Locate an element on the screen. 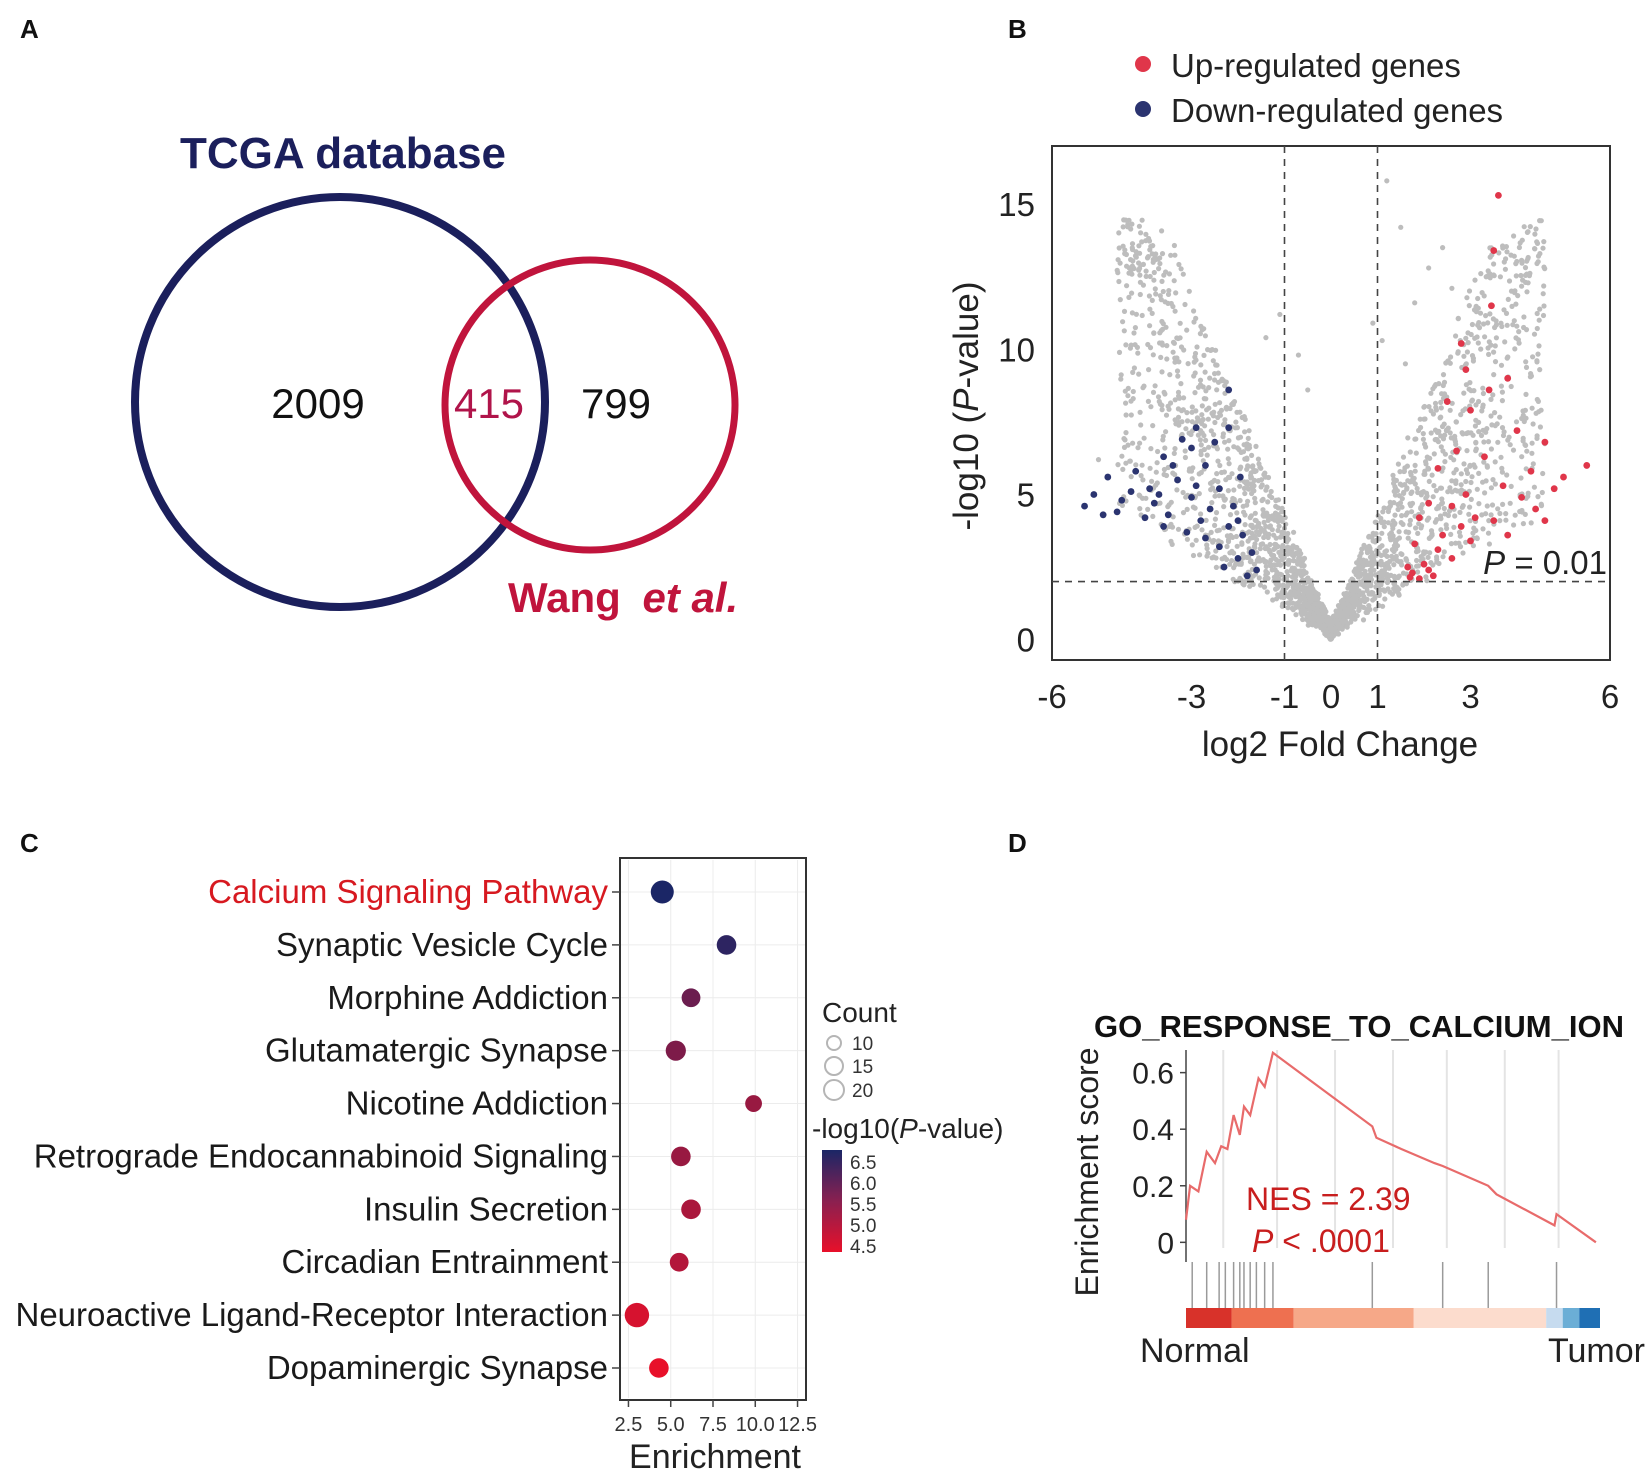  gsea-rank-segment is located at coordinates (1554, 1318).